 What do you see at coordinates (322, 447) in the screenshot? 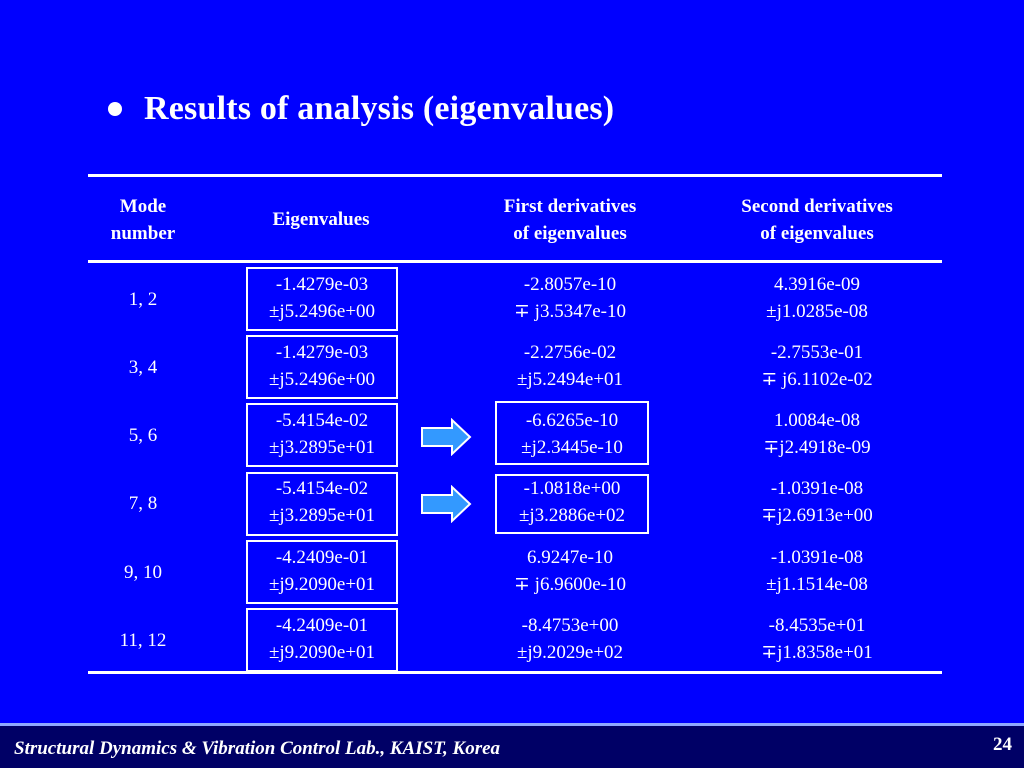
I see `eig-imag-row-3: ±j3.2895e+01` at bounding box center [322, 447].